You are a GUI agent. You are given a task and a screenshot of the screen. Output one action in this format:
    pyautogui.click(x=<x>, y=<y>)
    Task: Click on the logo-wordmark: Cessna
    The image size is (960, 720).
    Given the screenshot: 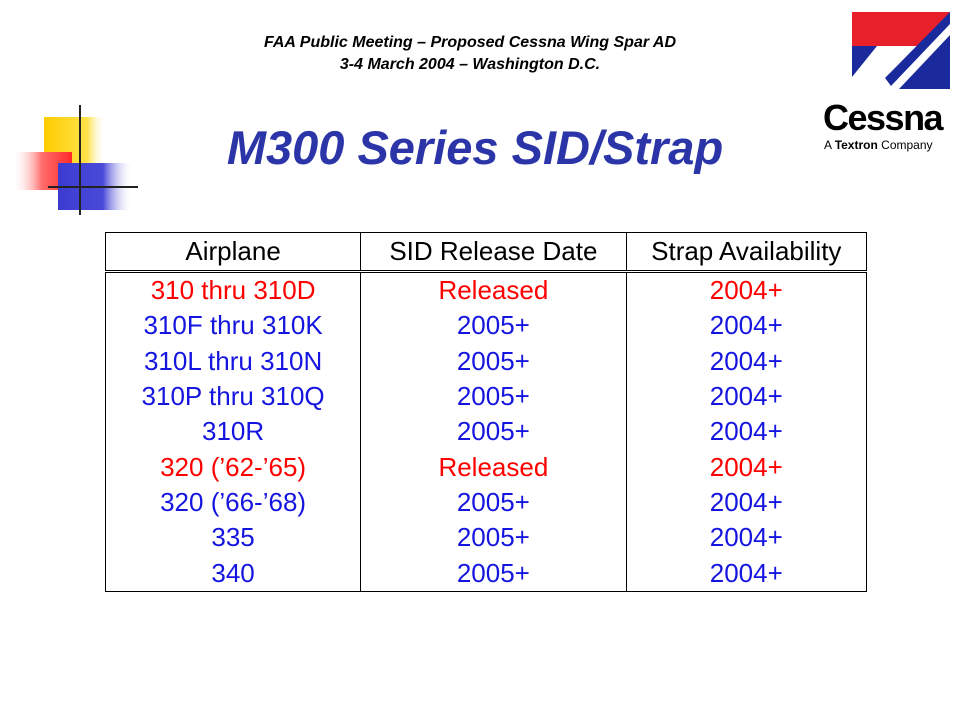 What is the action you would take?
    pyautogui.click(x=883, y=117)
    